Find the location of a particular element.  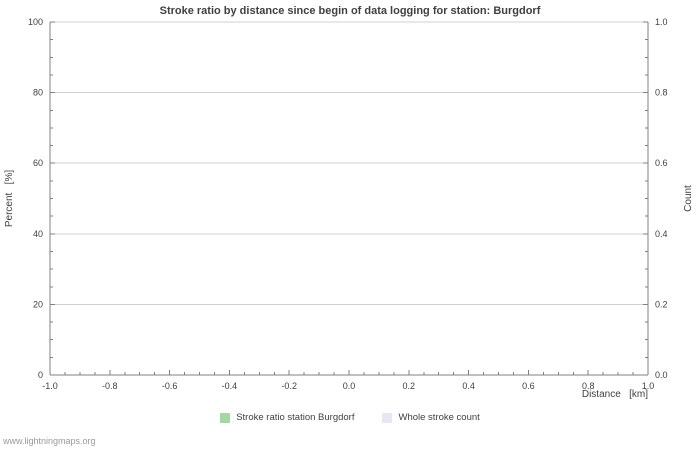

watermark-link: www.lightningmaps.org is located at coordinates (49, 441).